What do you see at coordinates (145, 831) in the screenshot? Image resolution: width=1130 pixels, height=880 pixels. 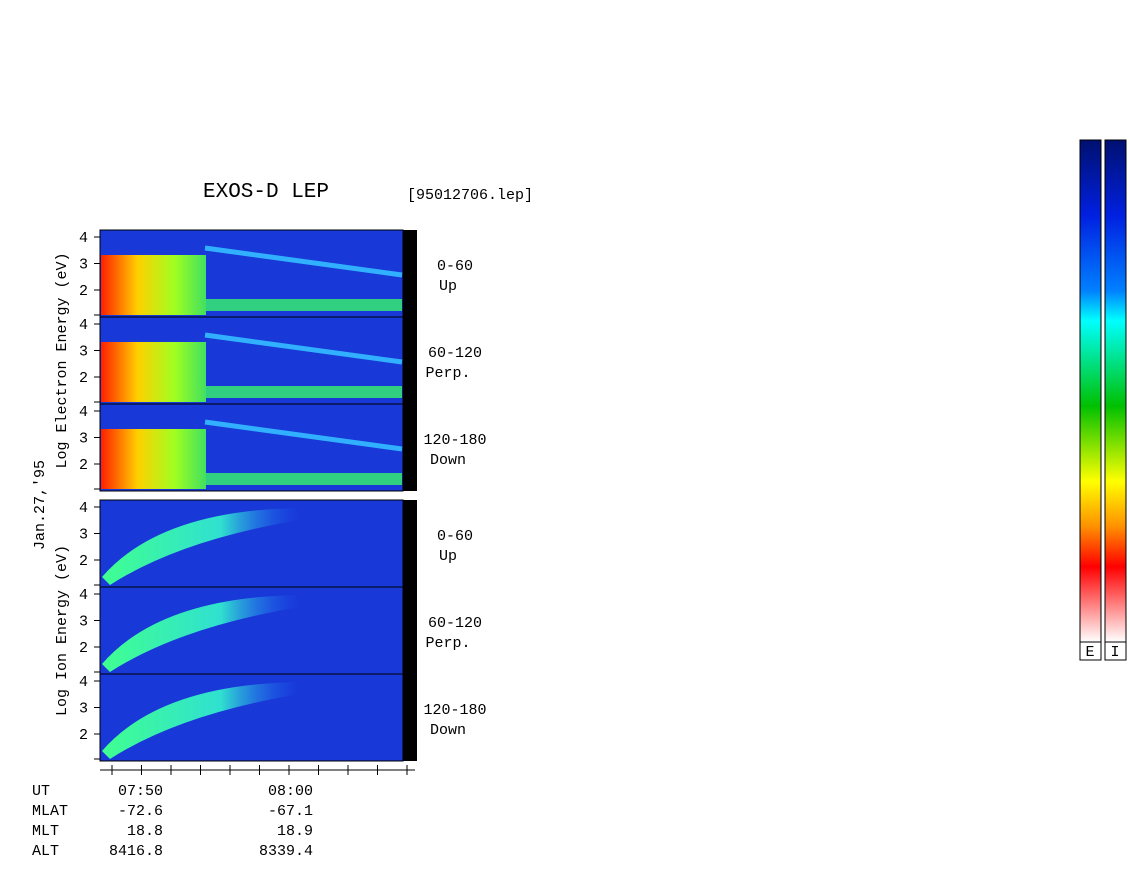 I see `footer-value: 18.8` at bounding box center [145, 831].